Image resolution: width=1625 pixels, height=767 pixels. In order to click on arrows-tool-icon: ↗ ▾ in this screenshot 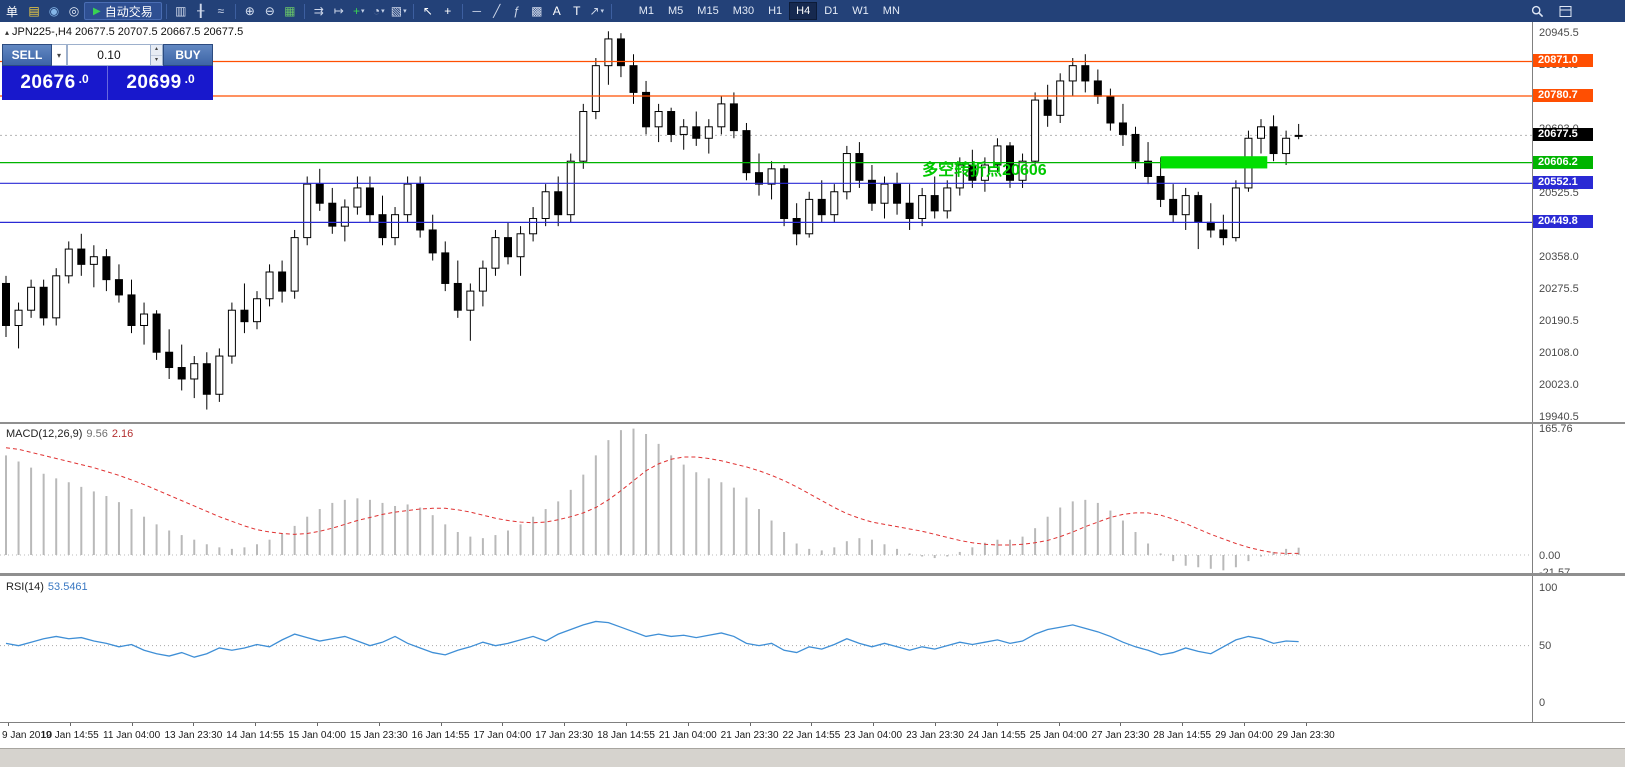, I will do `click(597, 11)`.